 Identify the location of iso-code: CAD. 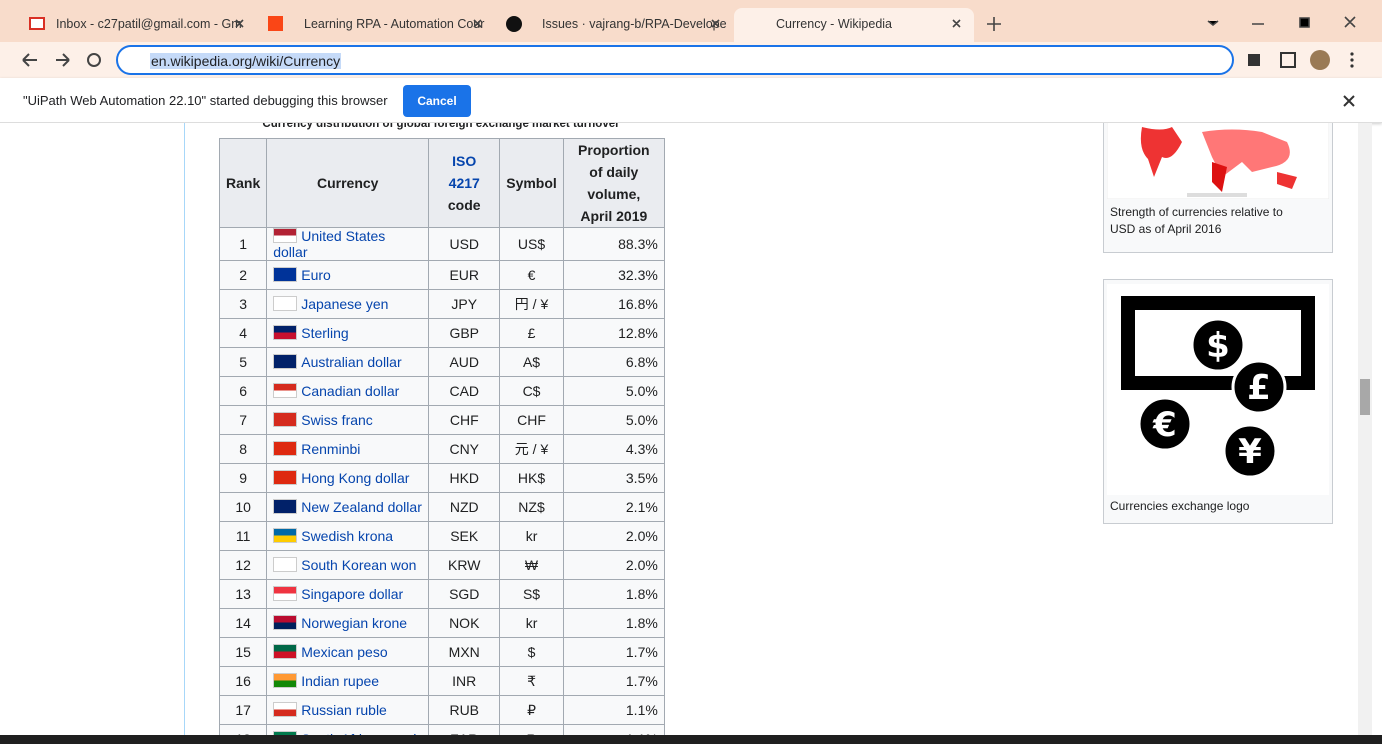
(464, 391).